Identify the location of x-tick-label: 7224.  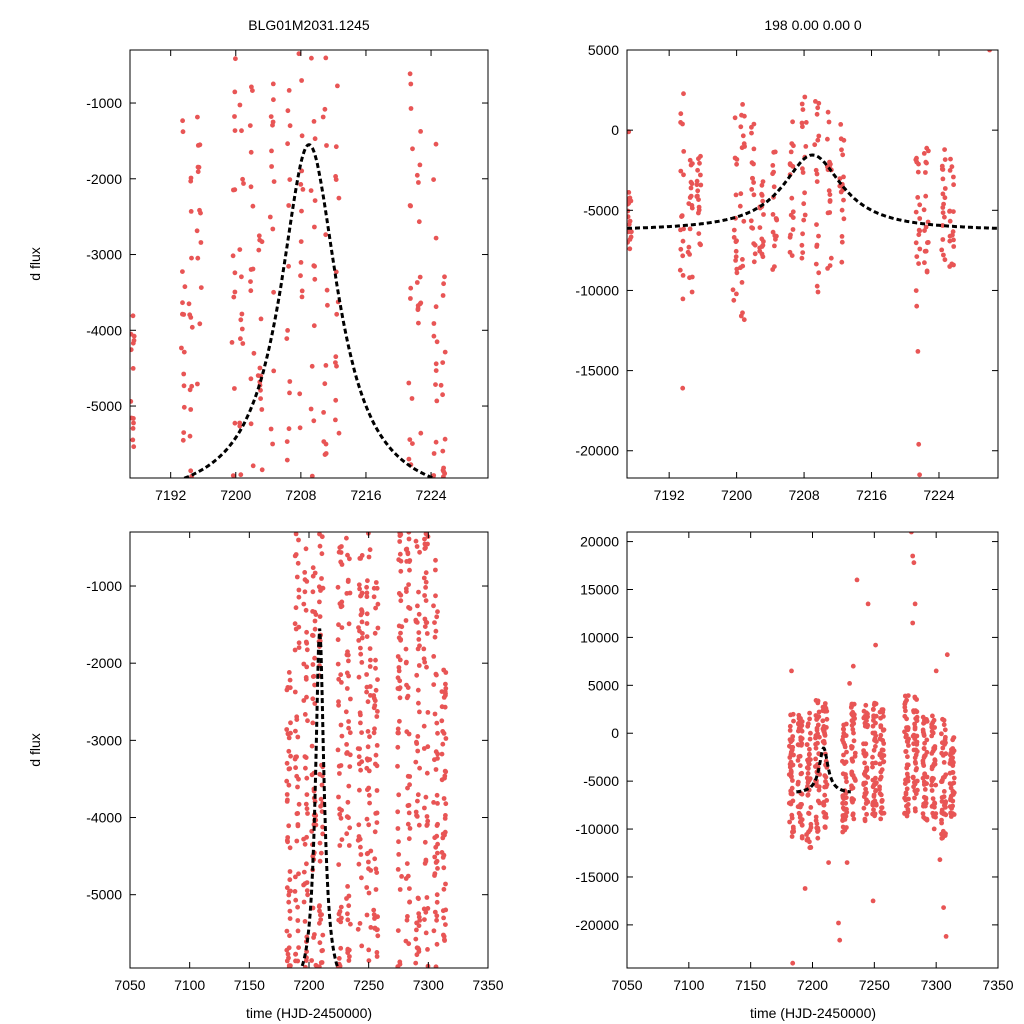
(430, 495).